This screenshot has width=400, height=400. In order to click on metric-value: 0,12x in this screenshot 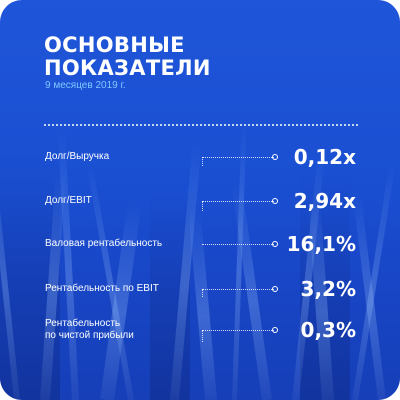, I will do `click(324, 157)`.